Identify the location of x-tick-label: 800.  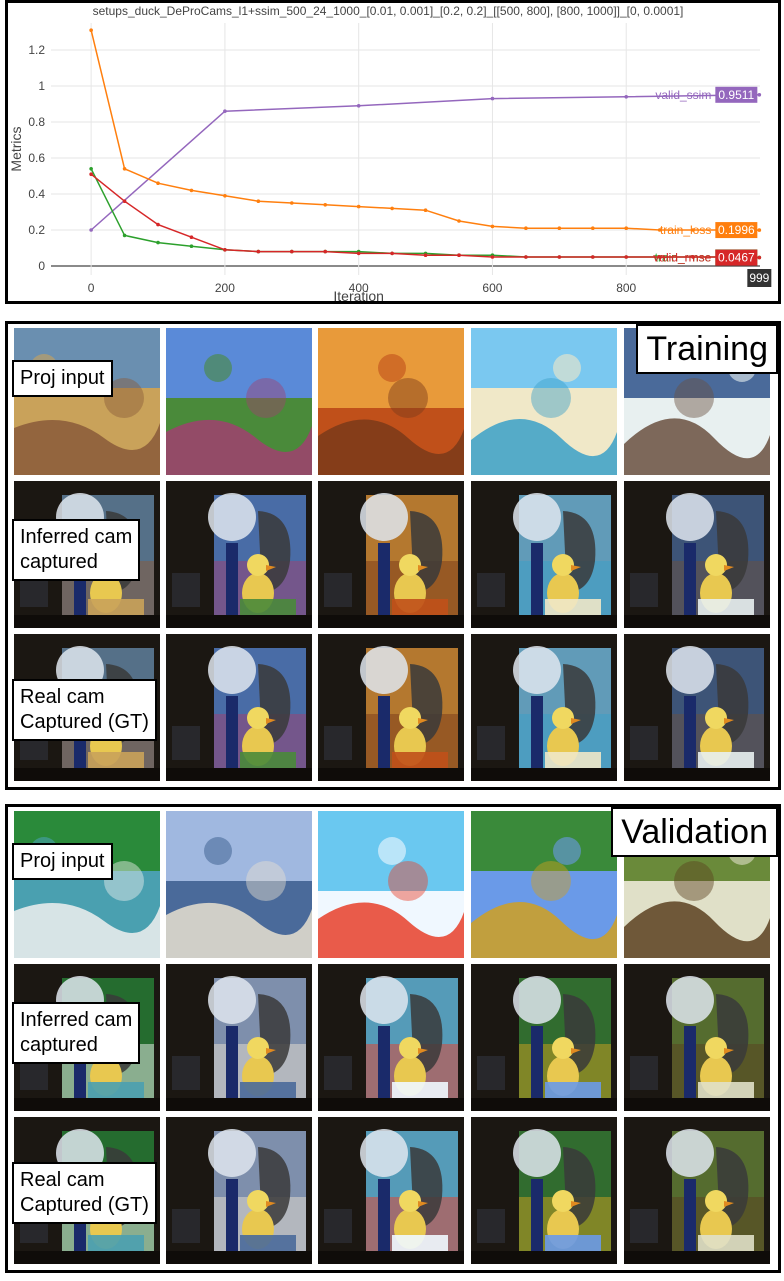
(626, 288).